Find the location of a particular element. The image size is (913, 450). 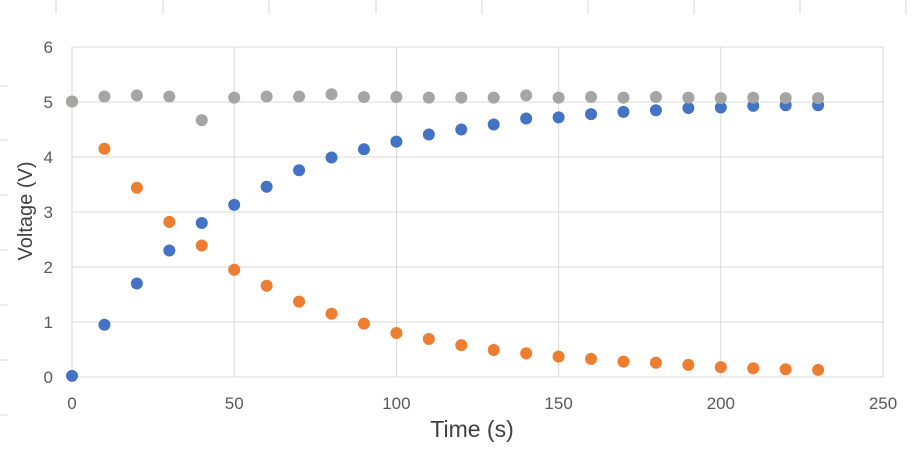

y-axis-label: Voltage (V) is located at coordinates (26, 211).